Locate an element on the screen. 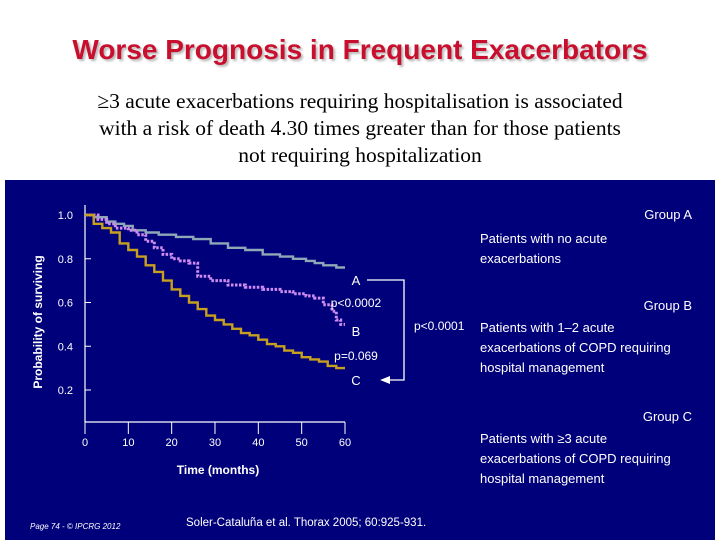 This screenshot has width=720, height=540. x-tick-label: 30 is located at coordinates (215, 443).